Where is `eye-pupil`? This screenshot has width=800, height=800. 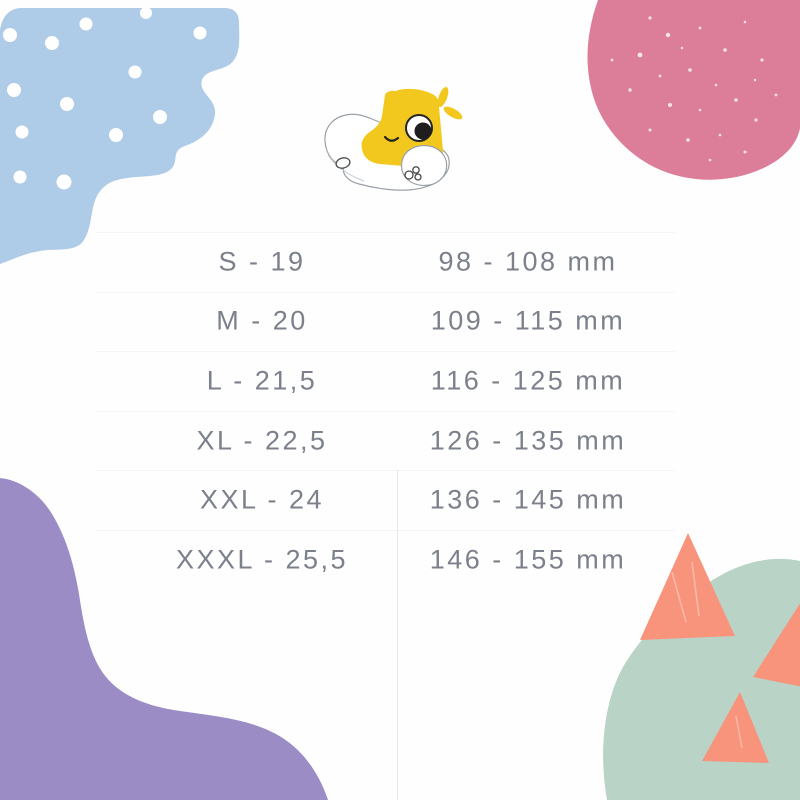 eye-pupil is located at coordinates (423, 131).